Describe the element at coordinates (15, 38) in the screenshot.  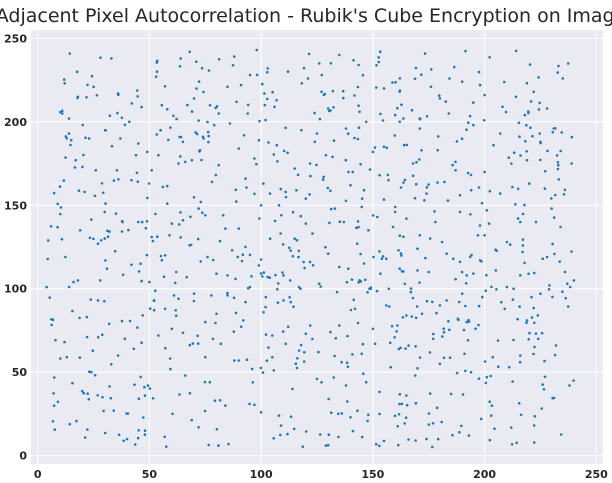
I see `y-tick-label: 250` at that location.